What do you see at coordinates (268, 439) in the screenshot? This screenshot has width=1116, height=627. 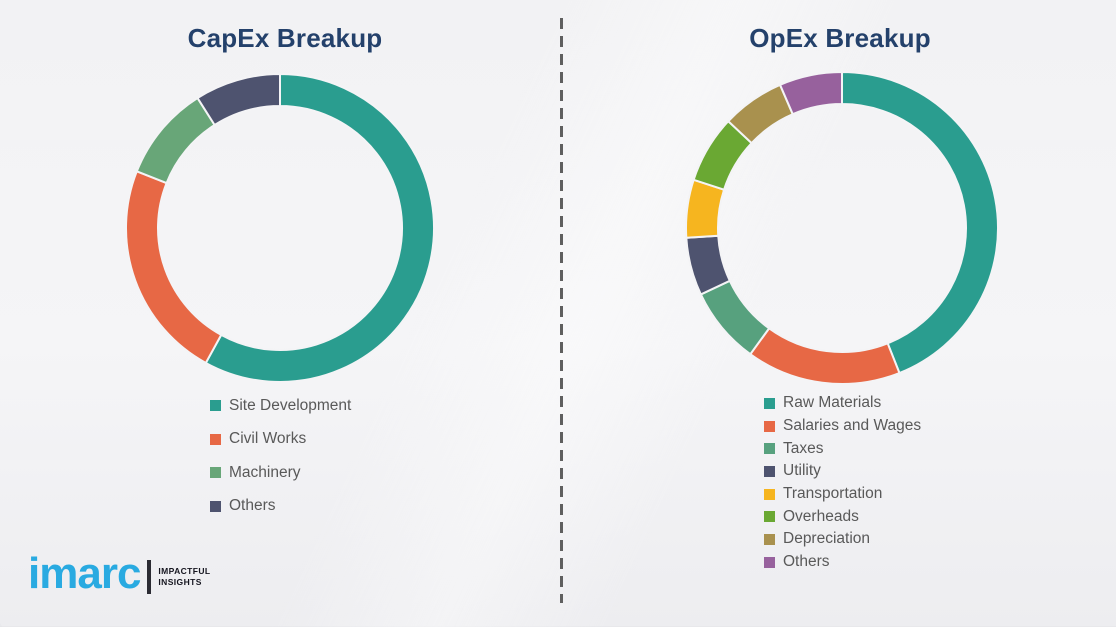 I see `legend-label: Civil Works` at bounding box center [268, 439].